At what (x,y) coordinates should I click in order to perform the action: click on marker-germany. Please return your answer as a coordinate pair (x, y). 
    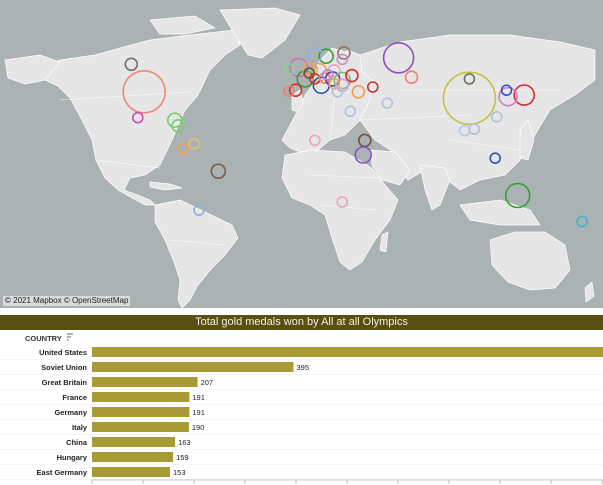
    Looking at the image, I should click on (318, 72).